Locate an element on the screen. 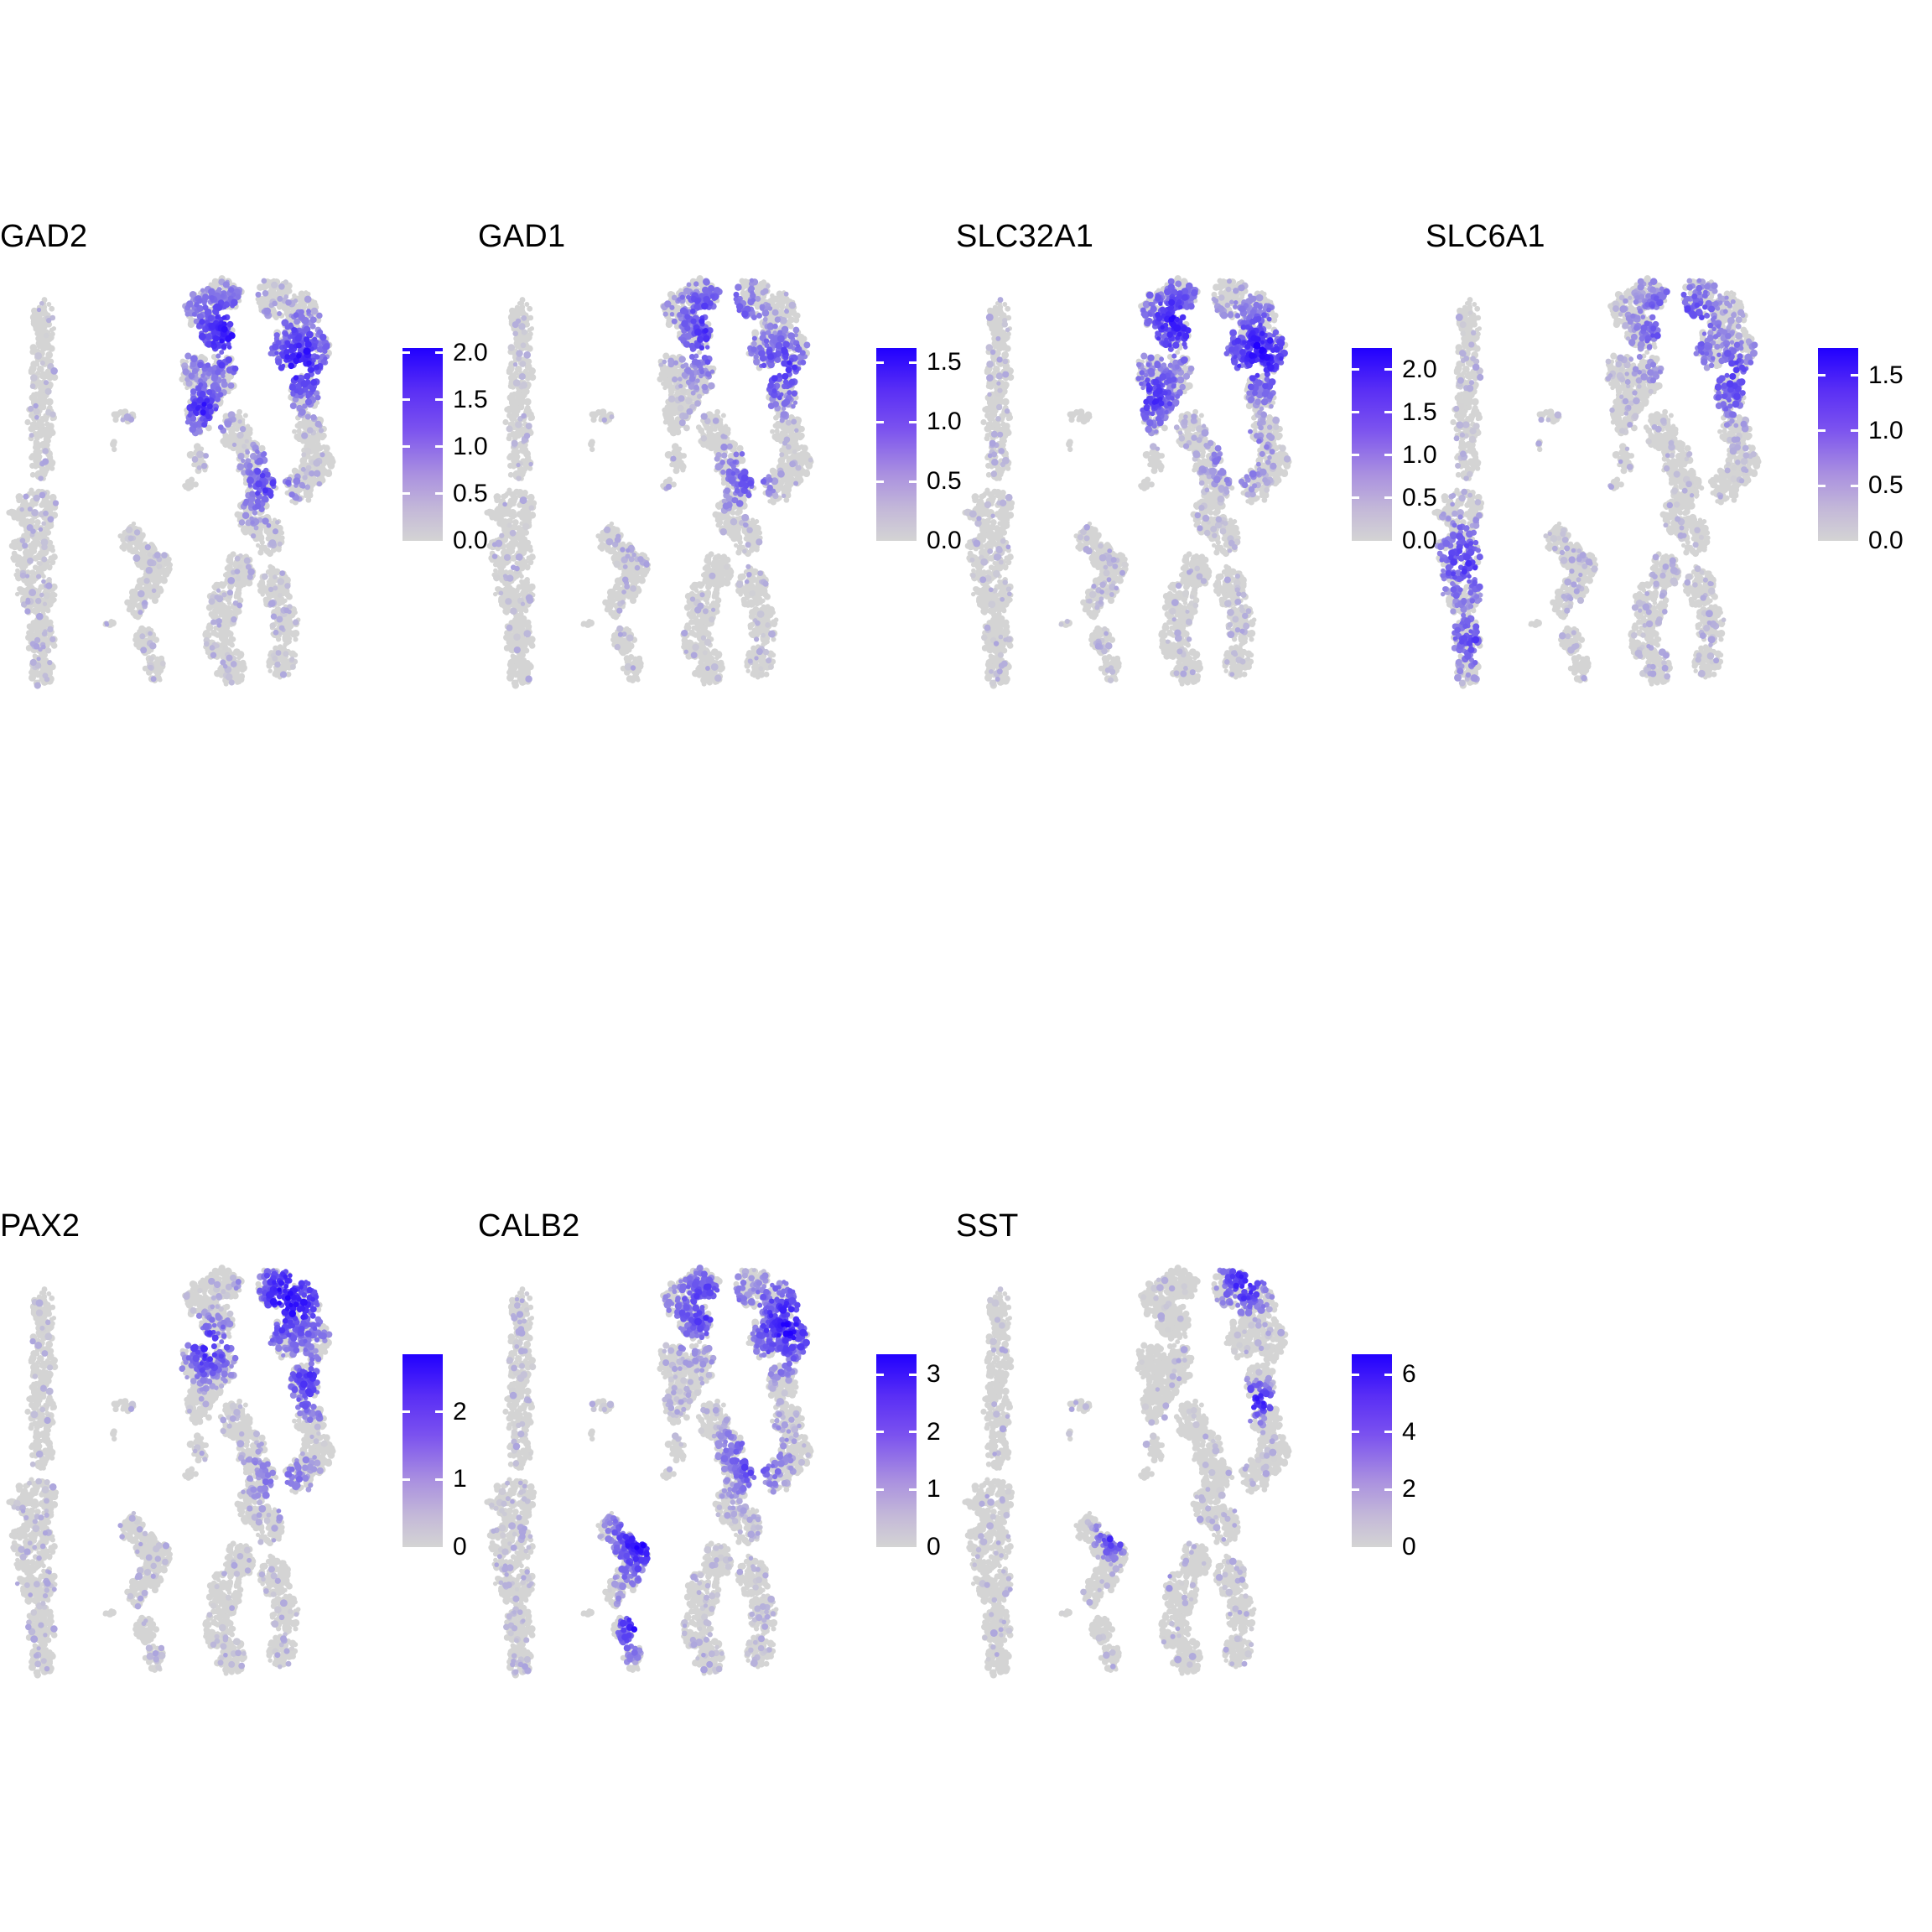 The width and height of the screenshot is (1932, 1932). panel-title-gad2: GAD2 is located at coordinates (43, 236).